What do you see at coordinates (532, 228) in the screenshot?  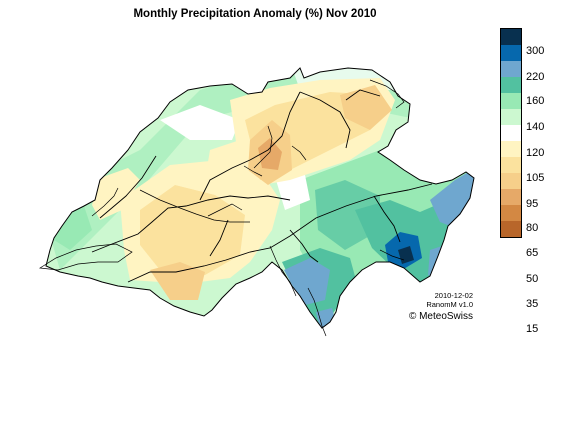 I see `legend-label: 80` at bounding box center [532, 228].